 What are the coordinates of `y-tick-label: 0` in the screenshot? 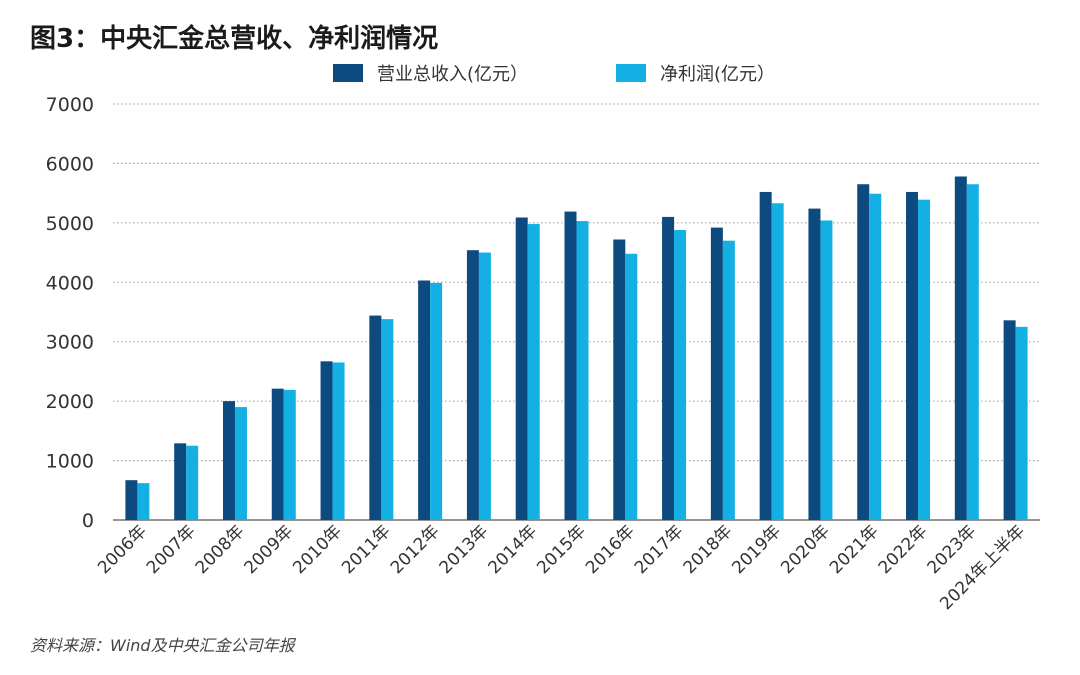 It's located at (88, 521).